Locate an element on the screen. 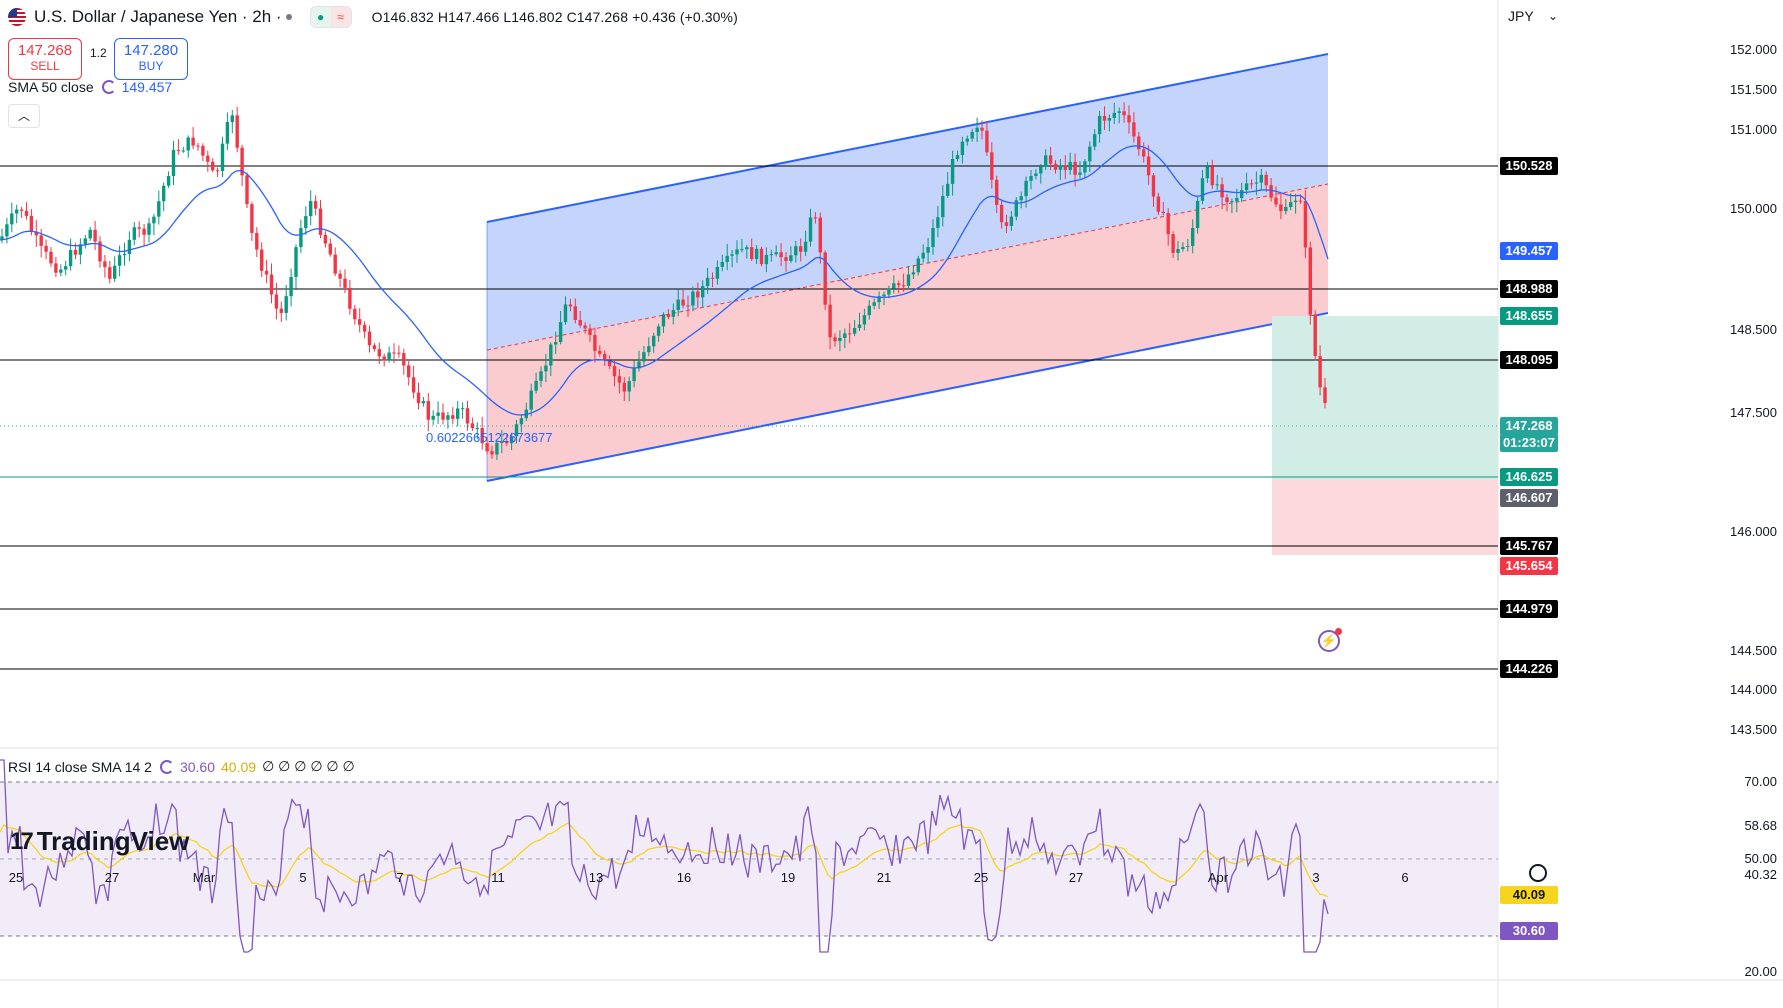 The width and height of the screenshot is (1783, 1008). price-tag: 148.988 is located at coordinates (1529, 289).